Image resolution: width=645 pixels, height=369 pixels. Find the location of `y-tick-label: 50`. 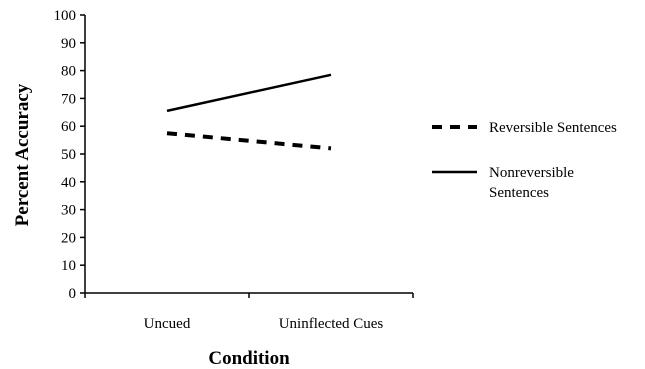

y-tick-label: 50 is located at coordinates (68, 155).